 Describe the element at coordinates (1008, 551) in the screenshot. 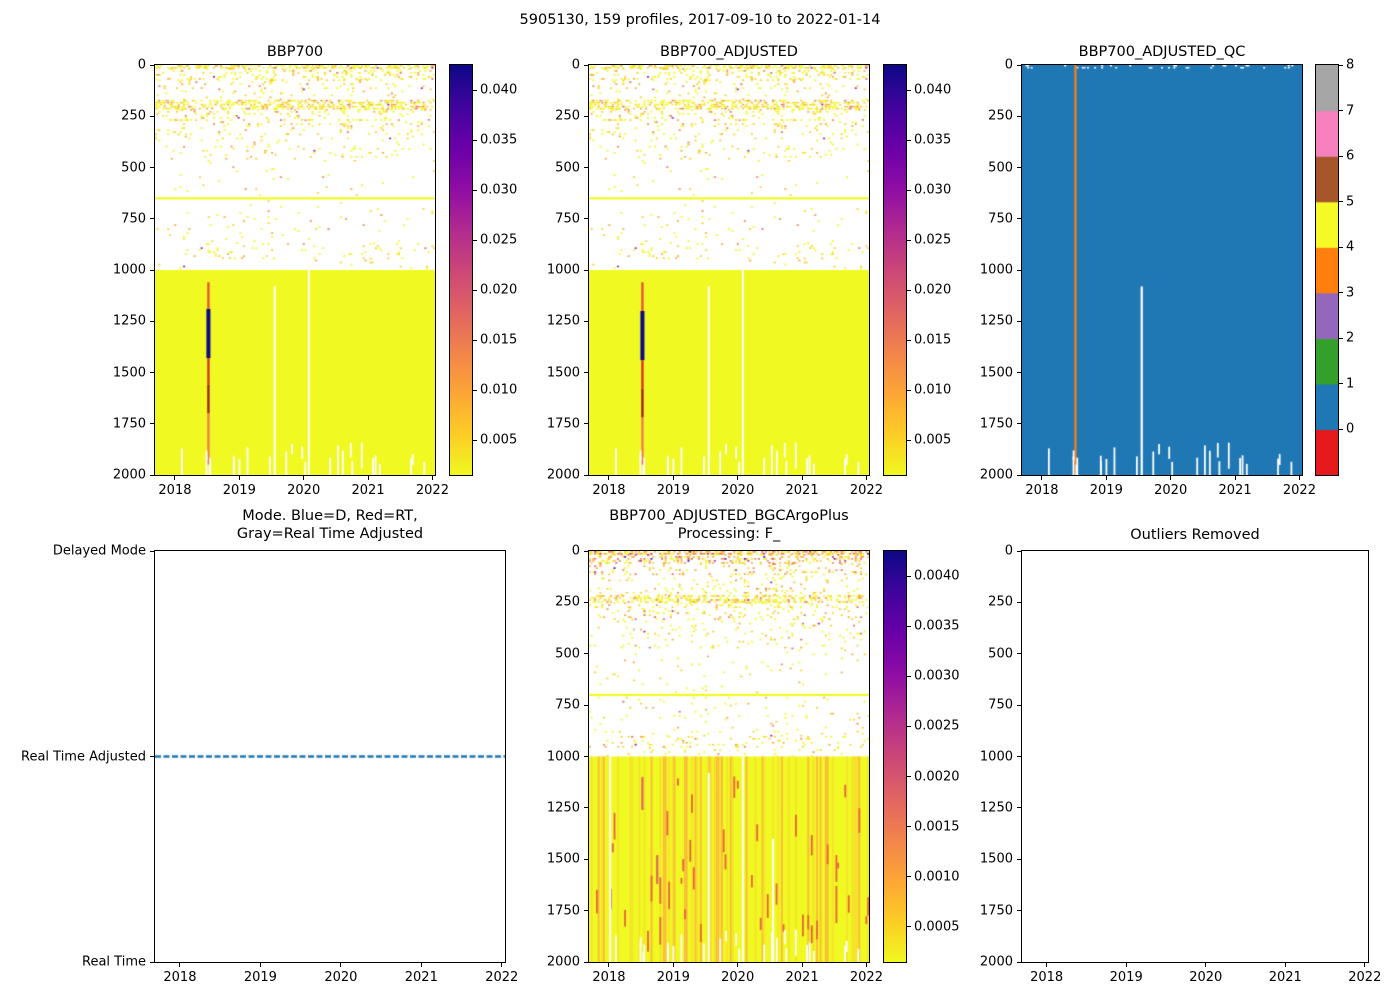

I see `y-tick-label: 0` at that location.